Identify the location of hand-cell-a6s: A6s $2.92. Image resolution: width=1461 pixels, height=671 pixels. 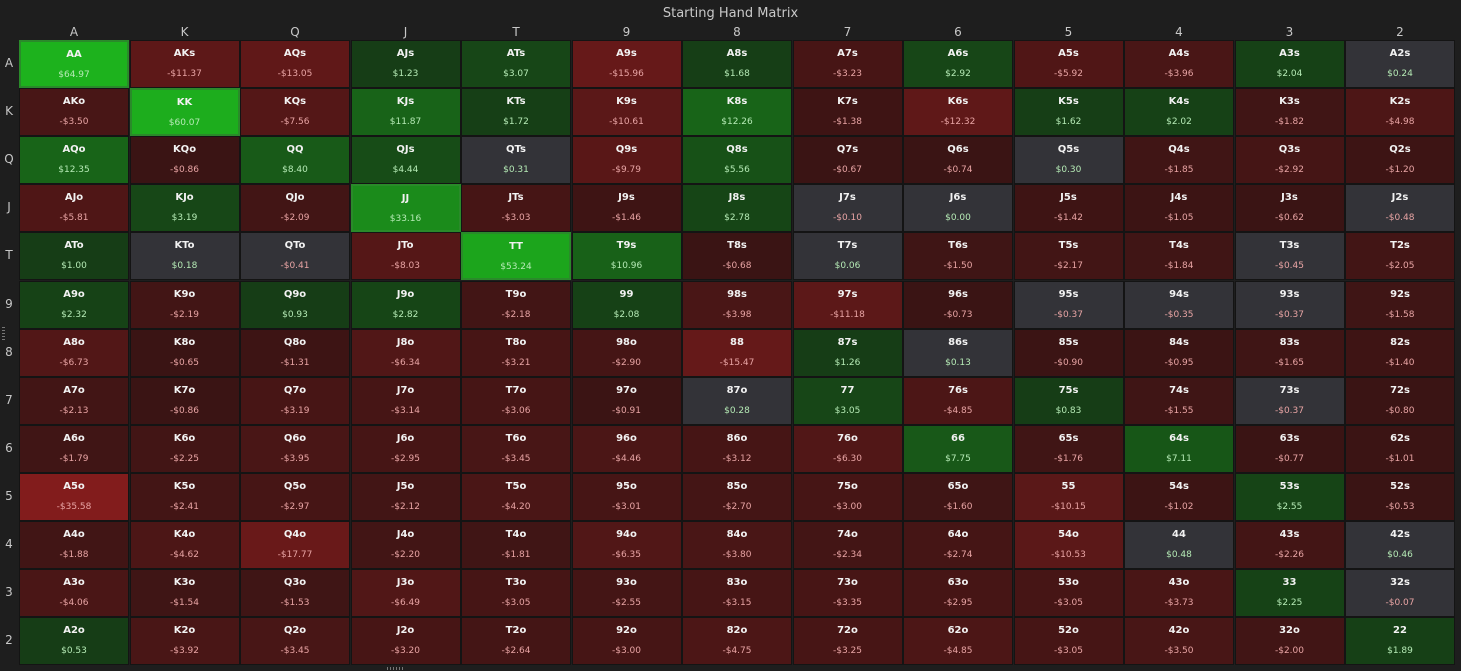
(958, 64).